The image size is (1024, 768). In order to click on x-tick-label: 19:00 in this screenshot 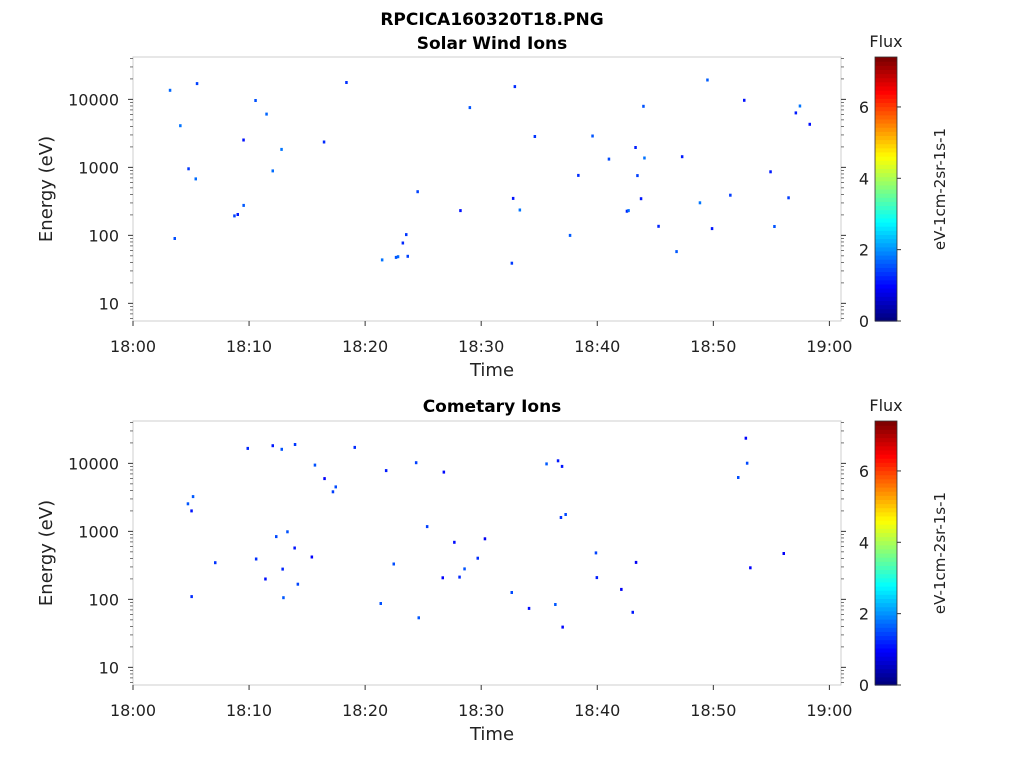, I will do `click(829, 346)`.